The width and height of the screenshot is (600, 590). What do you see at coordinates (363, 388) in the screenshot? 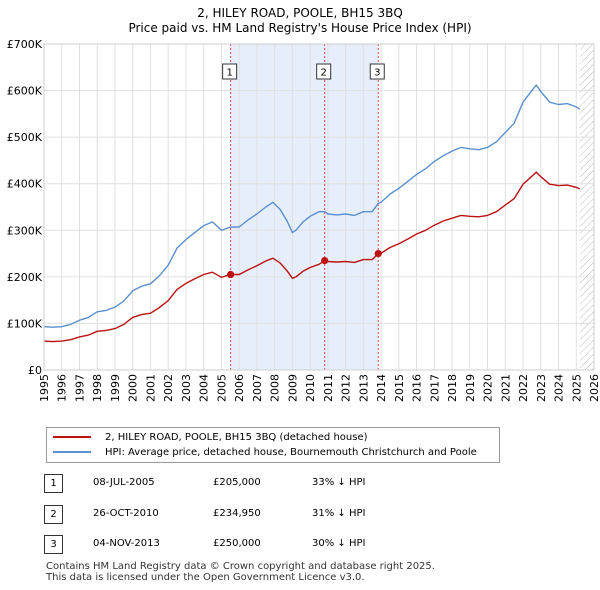
I see `x-tick-label: 2013` at bounding box center [363, 388].